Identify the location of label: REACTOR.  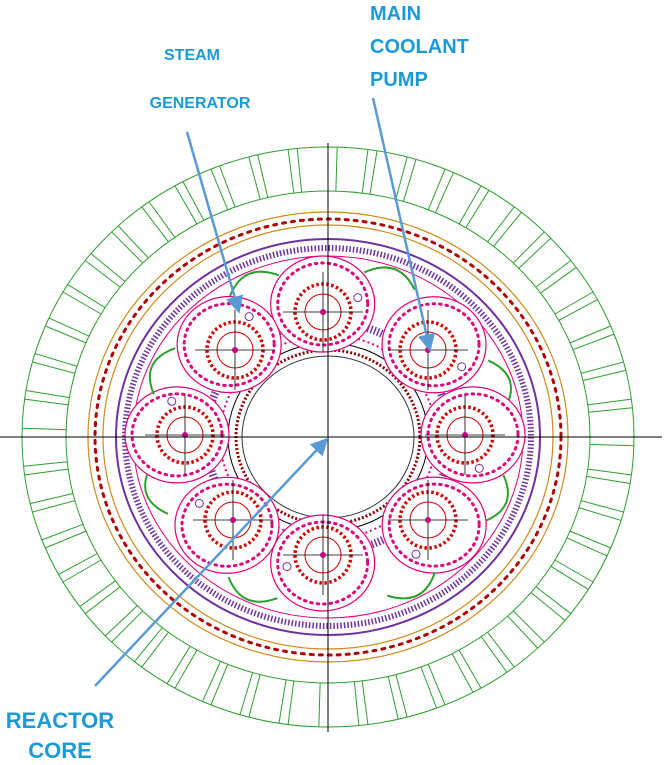
(60, 720).